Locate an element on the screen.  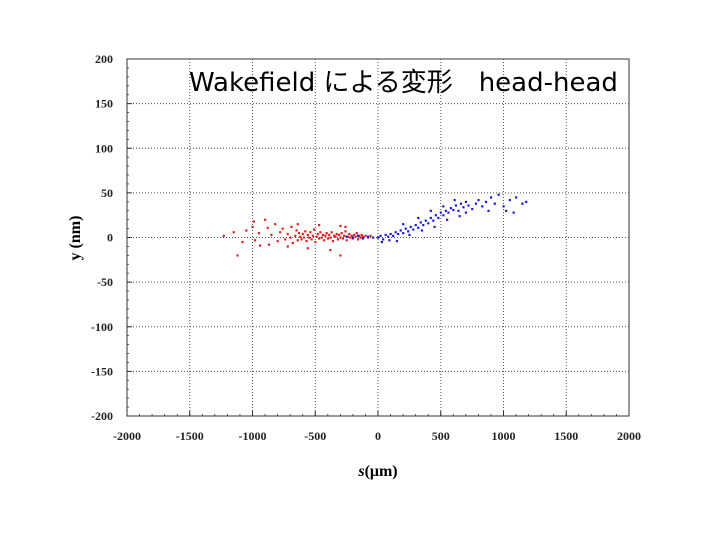
y-tick-label: -150 is located at coordinates (102, 371).